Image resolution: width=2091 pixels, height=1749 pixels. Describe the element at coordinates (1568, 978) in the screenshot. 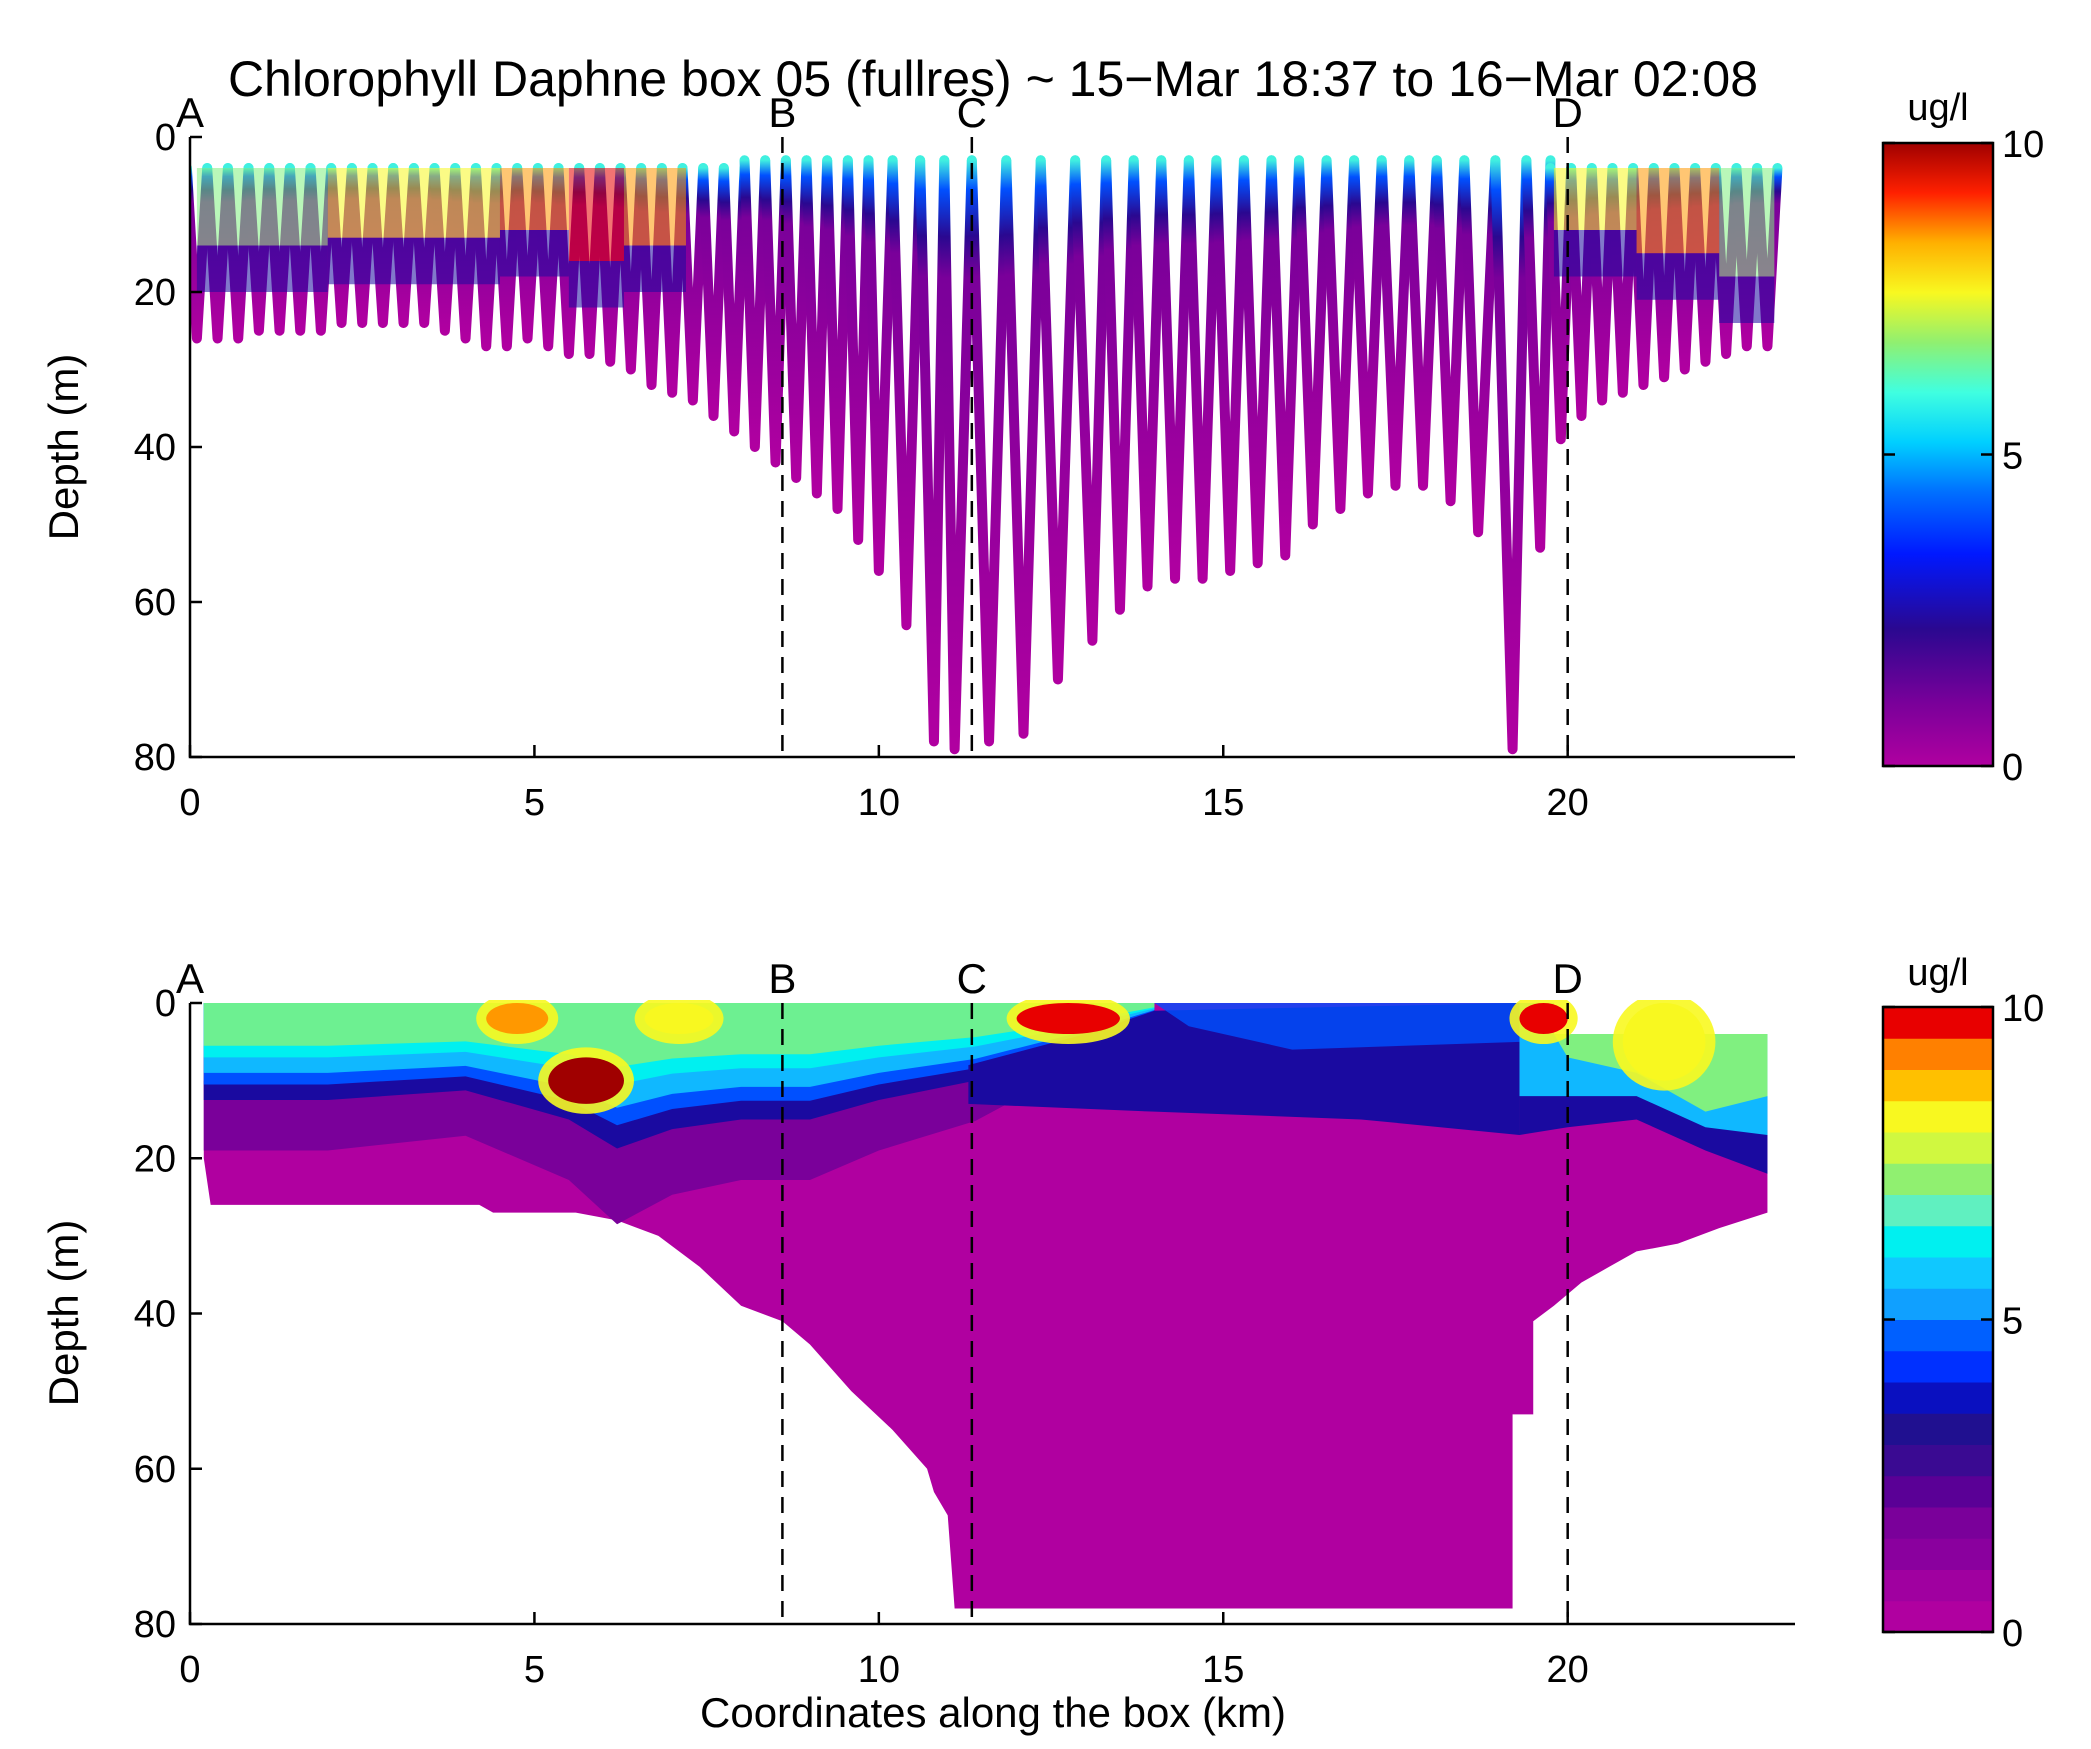

I see `interpolated-marker-d: D` at that location.